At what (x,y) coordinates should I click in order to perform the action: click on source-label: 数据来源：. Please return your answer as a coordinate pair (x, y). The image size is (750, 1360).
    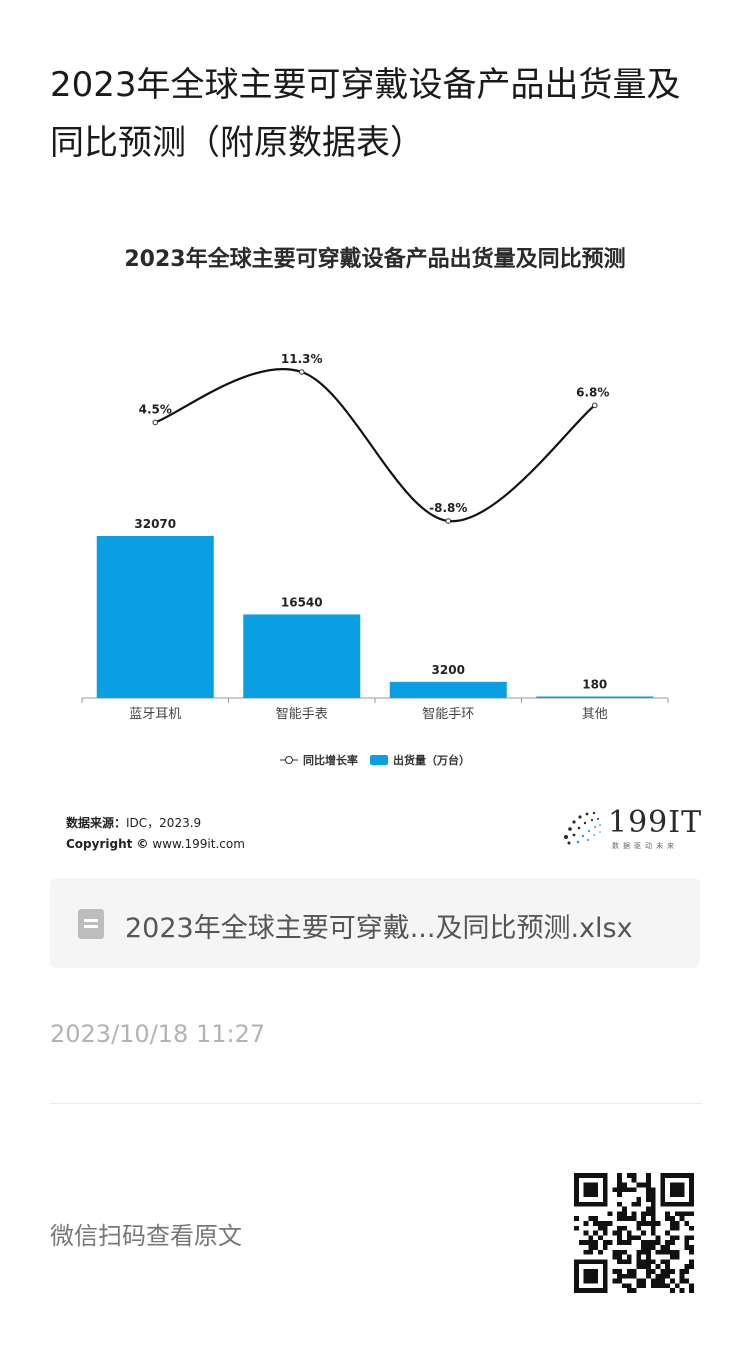
    Looking at the image, I should click on (96, 823).